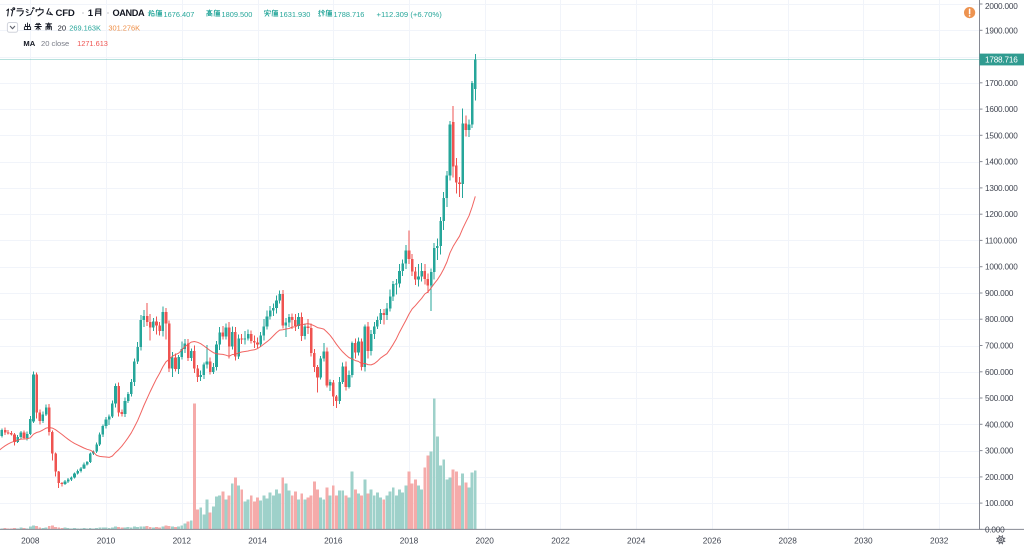 Image resolution: width=1024 pixels, height=548 pixels. What do you see at coordinates (85, 28) in the screenshot?
I see `svg-text: 269.163K` at bounding box center [85, 28].